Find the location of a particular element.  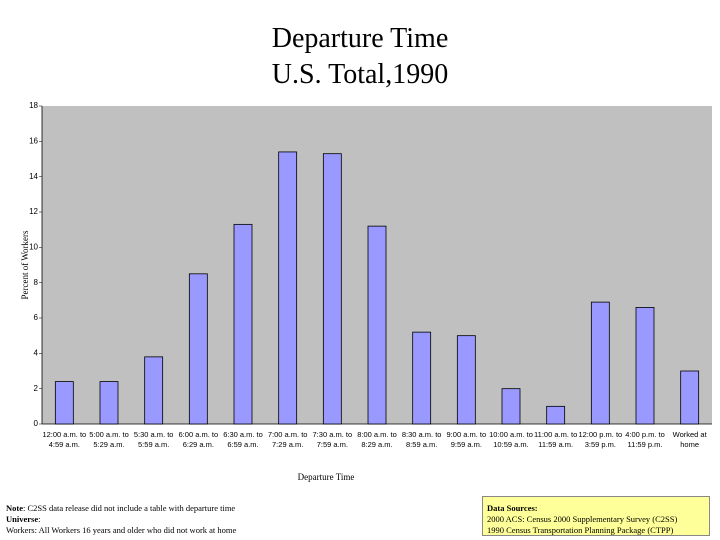

x-tick-label: 6:30 a.m. to 6:59 a.m. is located at coordinates (243, 439).